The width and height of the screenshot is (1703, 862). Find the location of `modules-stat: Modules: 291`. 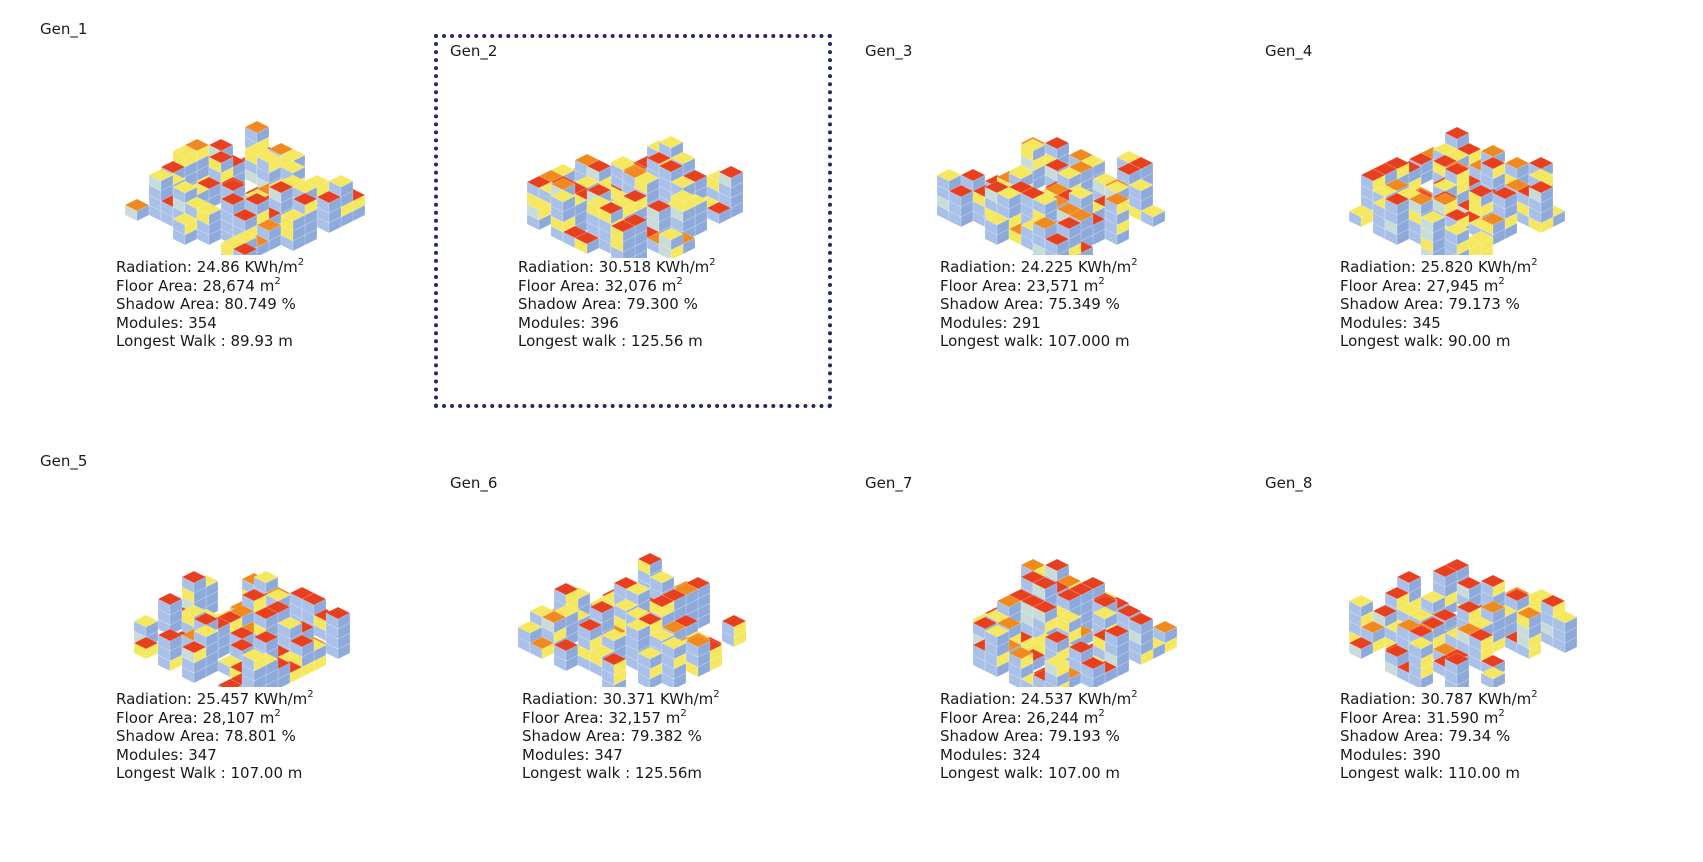

modules-stat: Modules: 291 is located at coordinates (1039, 323).